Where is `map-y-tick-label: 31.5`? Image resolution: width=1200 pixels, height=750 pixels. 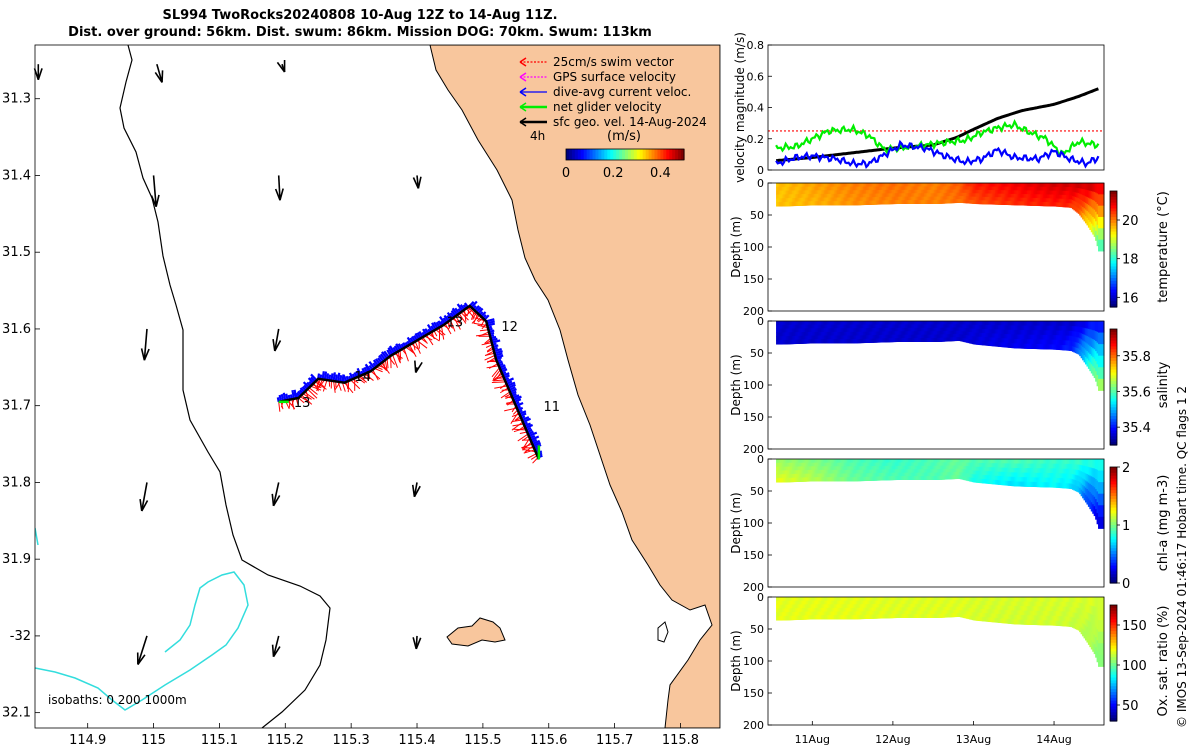 map-y-tick-label: 31.5 is located at coordinates (16, 252).